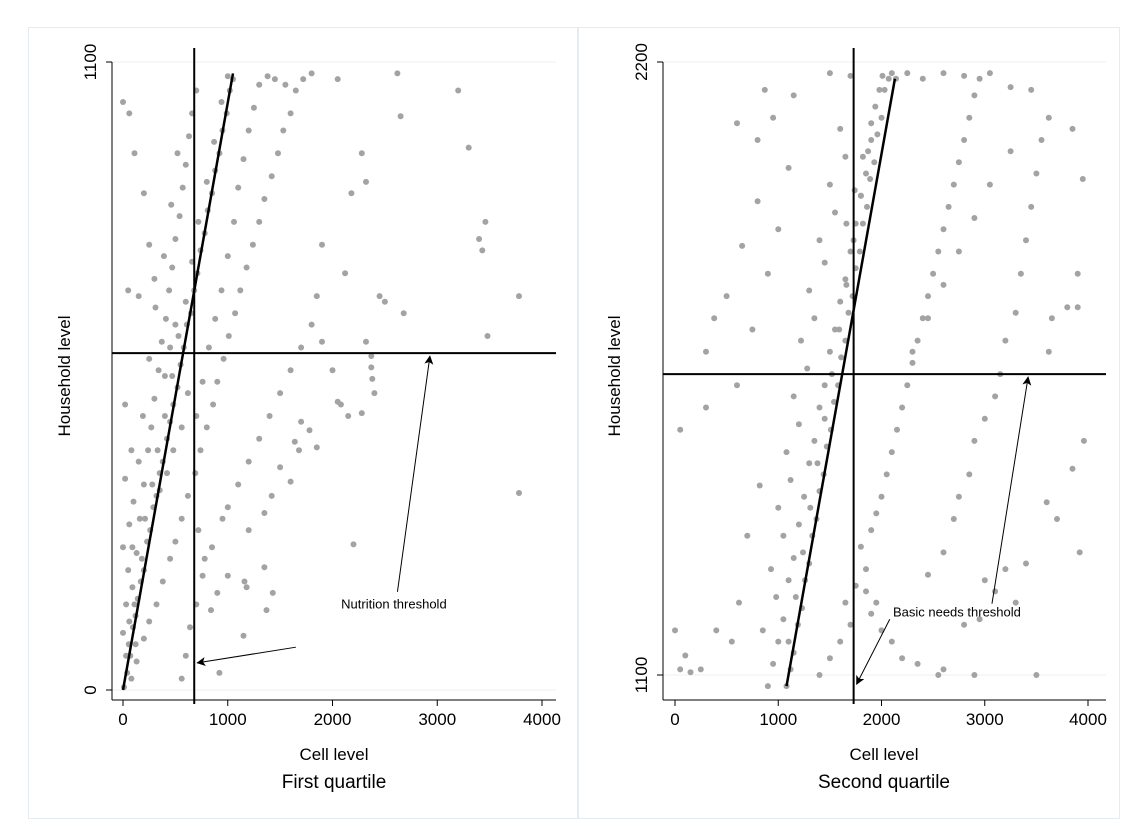  Describe the element at coordinates (1088, 719) in the screenshot. I see `right-x-tick-label: 4000` at that location.